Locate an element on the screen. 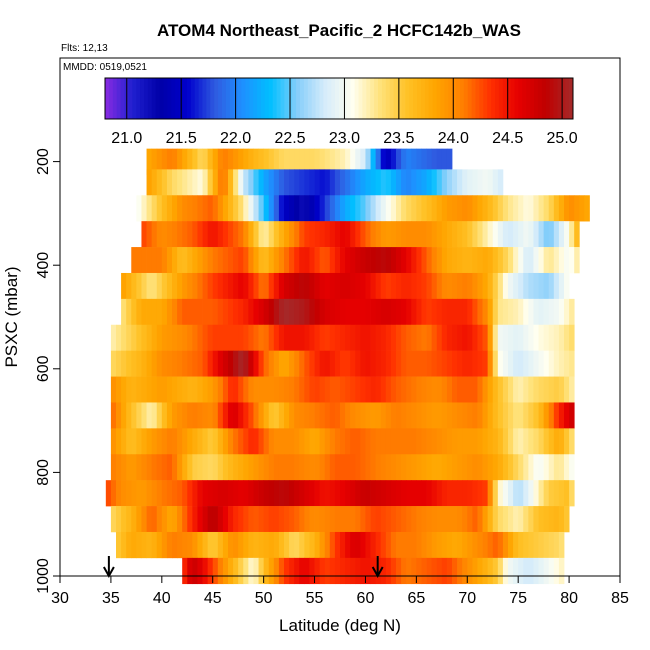 The image size is (650, 650). x-tick-label: 70 is located at coordinates (467, 598).